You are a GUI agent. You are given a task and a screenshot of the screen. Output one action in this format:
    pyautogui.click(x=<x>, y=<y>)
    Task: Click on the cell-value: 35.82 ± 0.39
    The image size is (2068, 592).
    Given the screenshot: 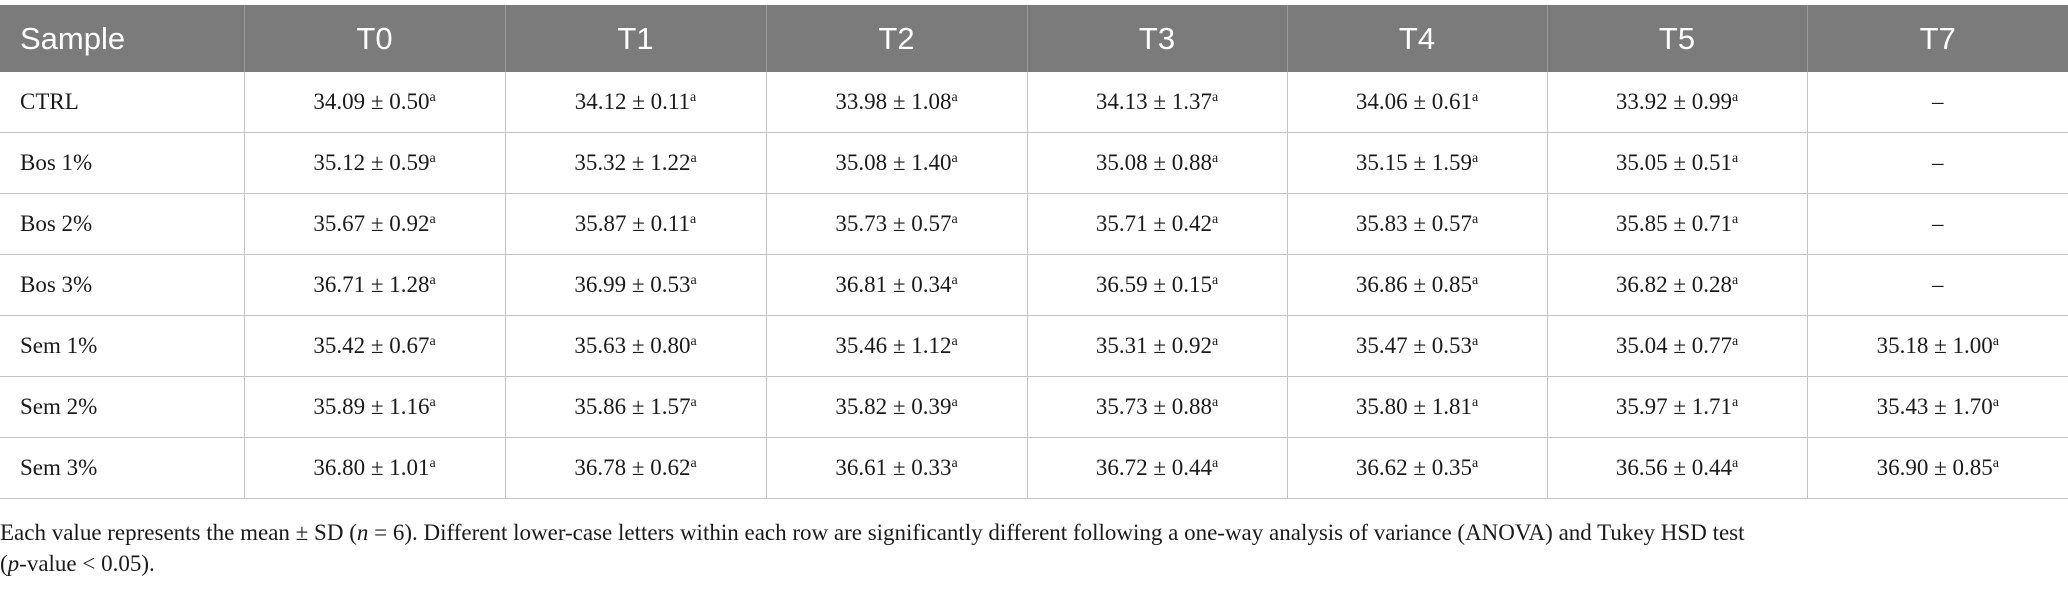 What is the action you would take?
    pyautogui.click(x=893, y=406)
    